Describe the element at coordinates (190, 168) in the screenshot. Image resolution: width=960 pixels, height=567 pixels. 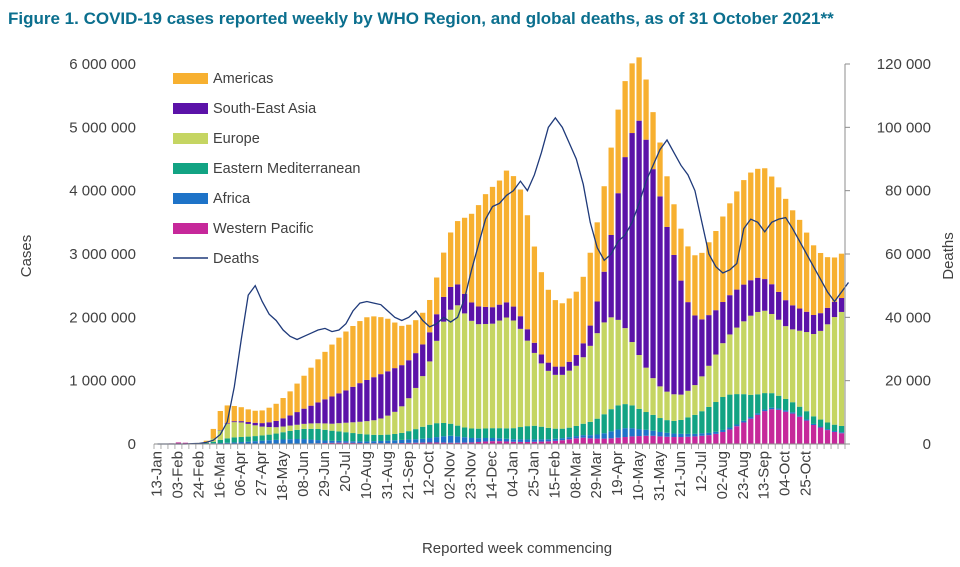
I see `legend-swatch-eastern-mediterranean` at that location.